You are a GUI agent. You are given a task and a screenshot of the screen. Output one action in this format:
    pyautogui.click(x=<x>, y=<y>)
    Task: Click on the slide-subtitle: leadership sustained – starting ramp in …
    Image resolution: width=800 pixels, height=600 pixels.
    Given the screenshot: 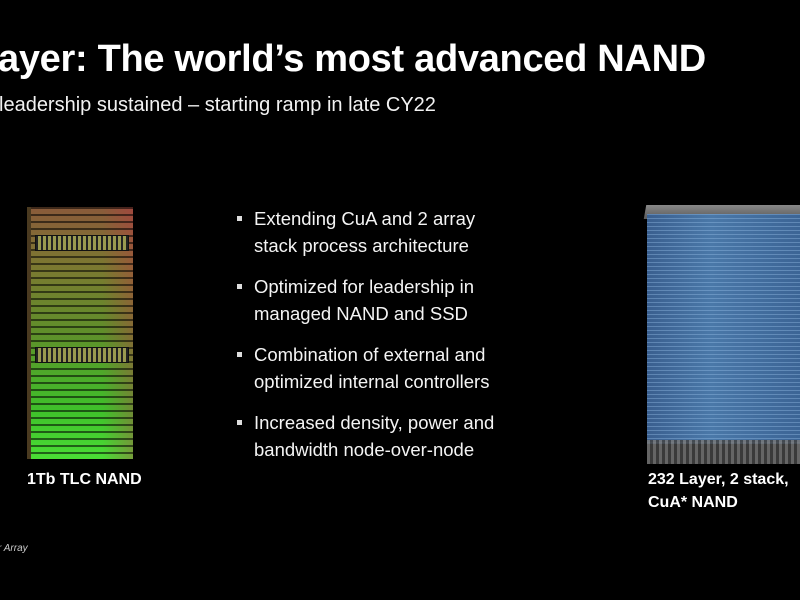 What is the action you would take?
    pyautogui.click(x=218, y=105)
    